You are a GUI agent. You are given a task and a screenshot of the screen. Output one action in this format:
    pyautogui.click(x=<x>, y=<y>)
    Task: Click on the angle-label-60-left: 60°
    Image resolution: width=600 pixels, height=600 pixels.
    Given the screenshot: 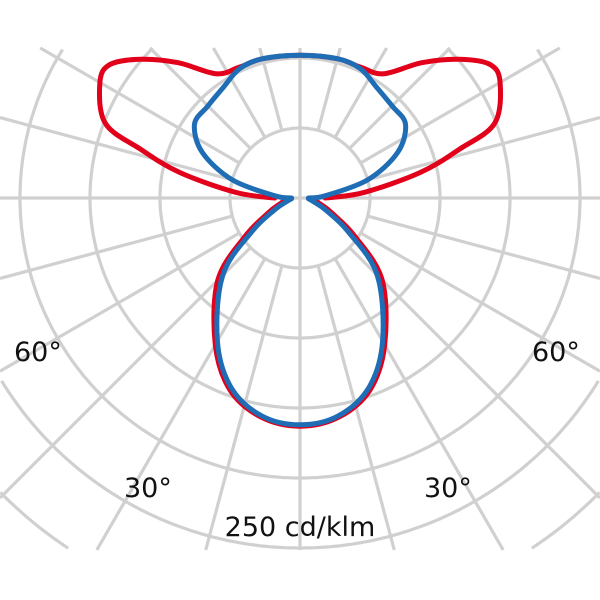 What is the action you would take?
    pyautogui.click(x=38, y=352)
    